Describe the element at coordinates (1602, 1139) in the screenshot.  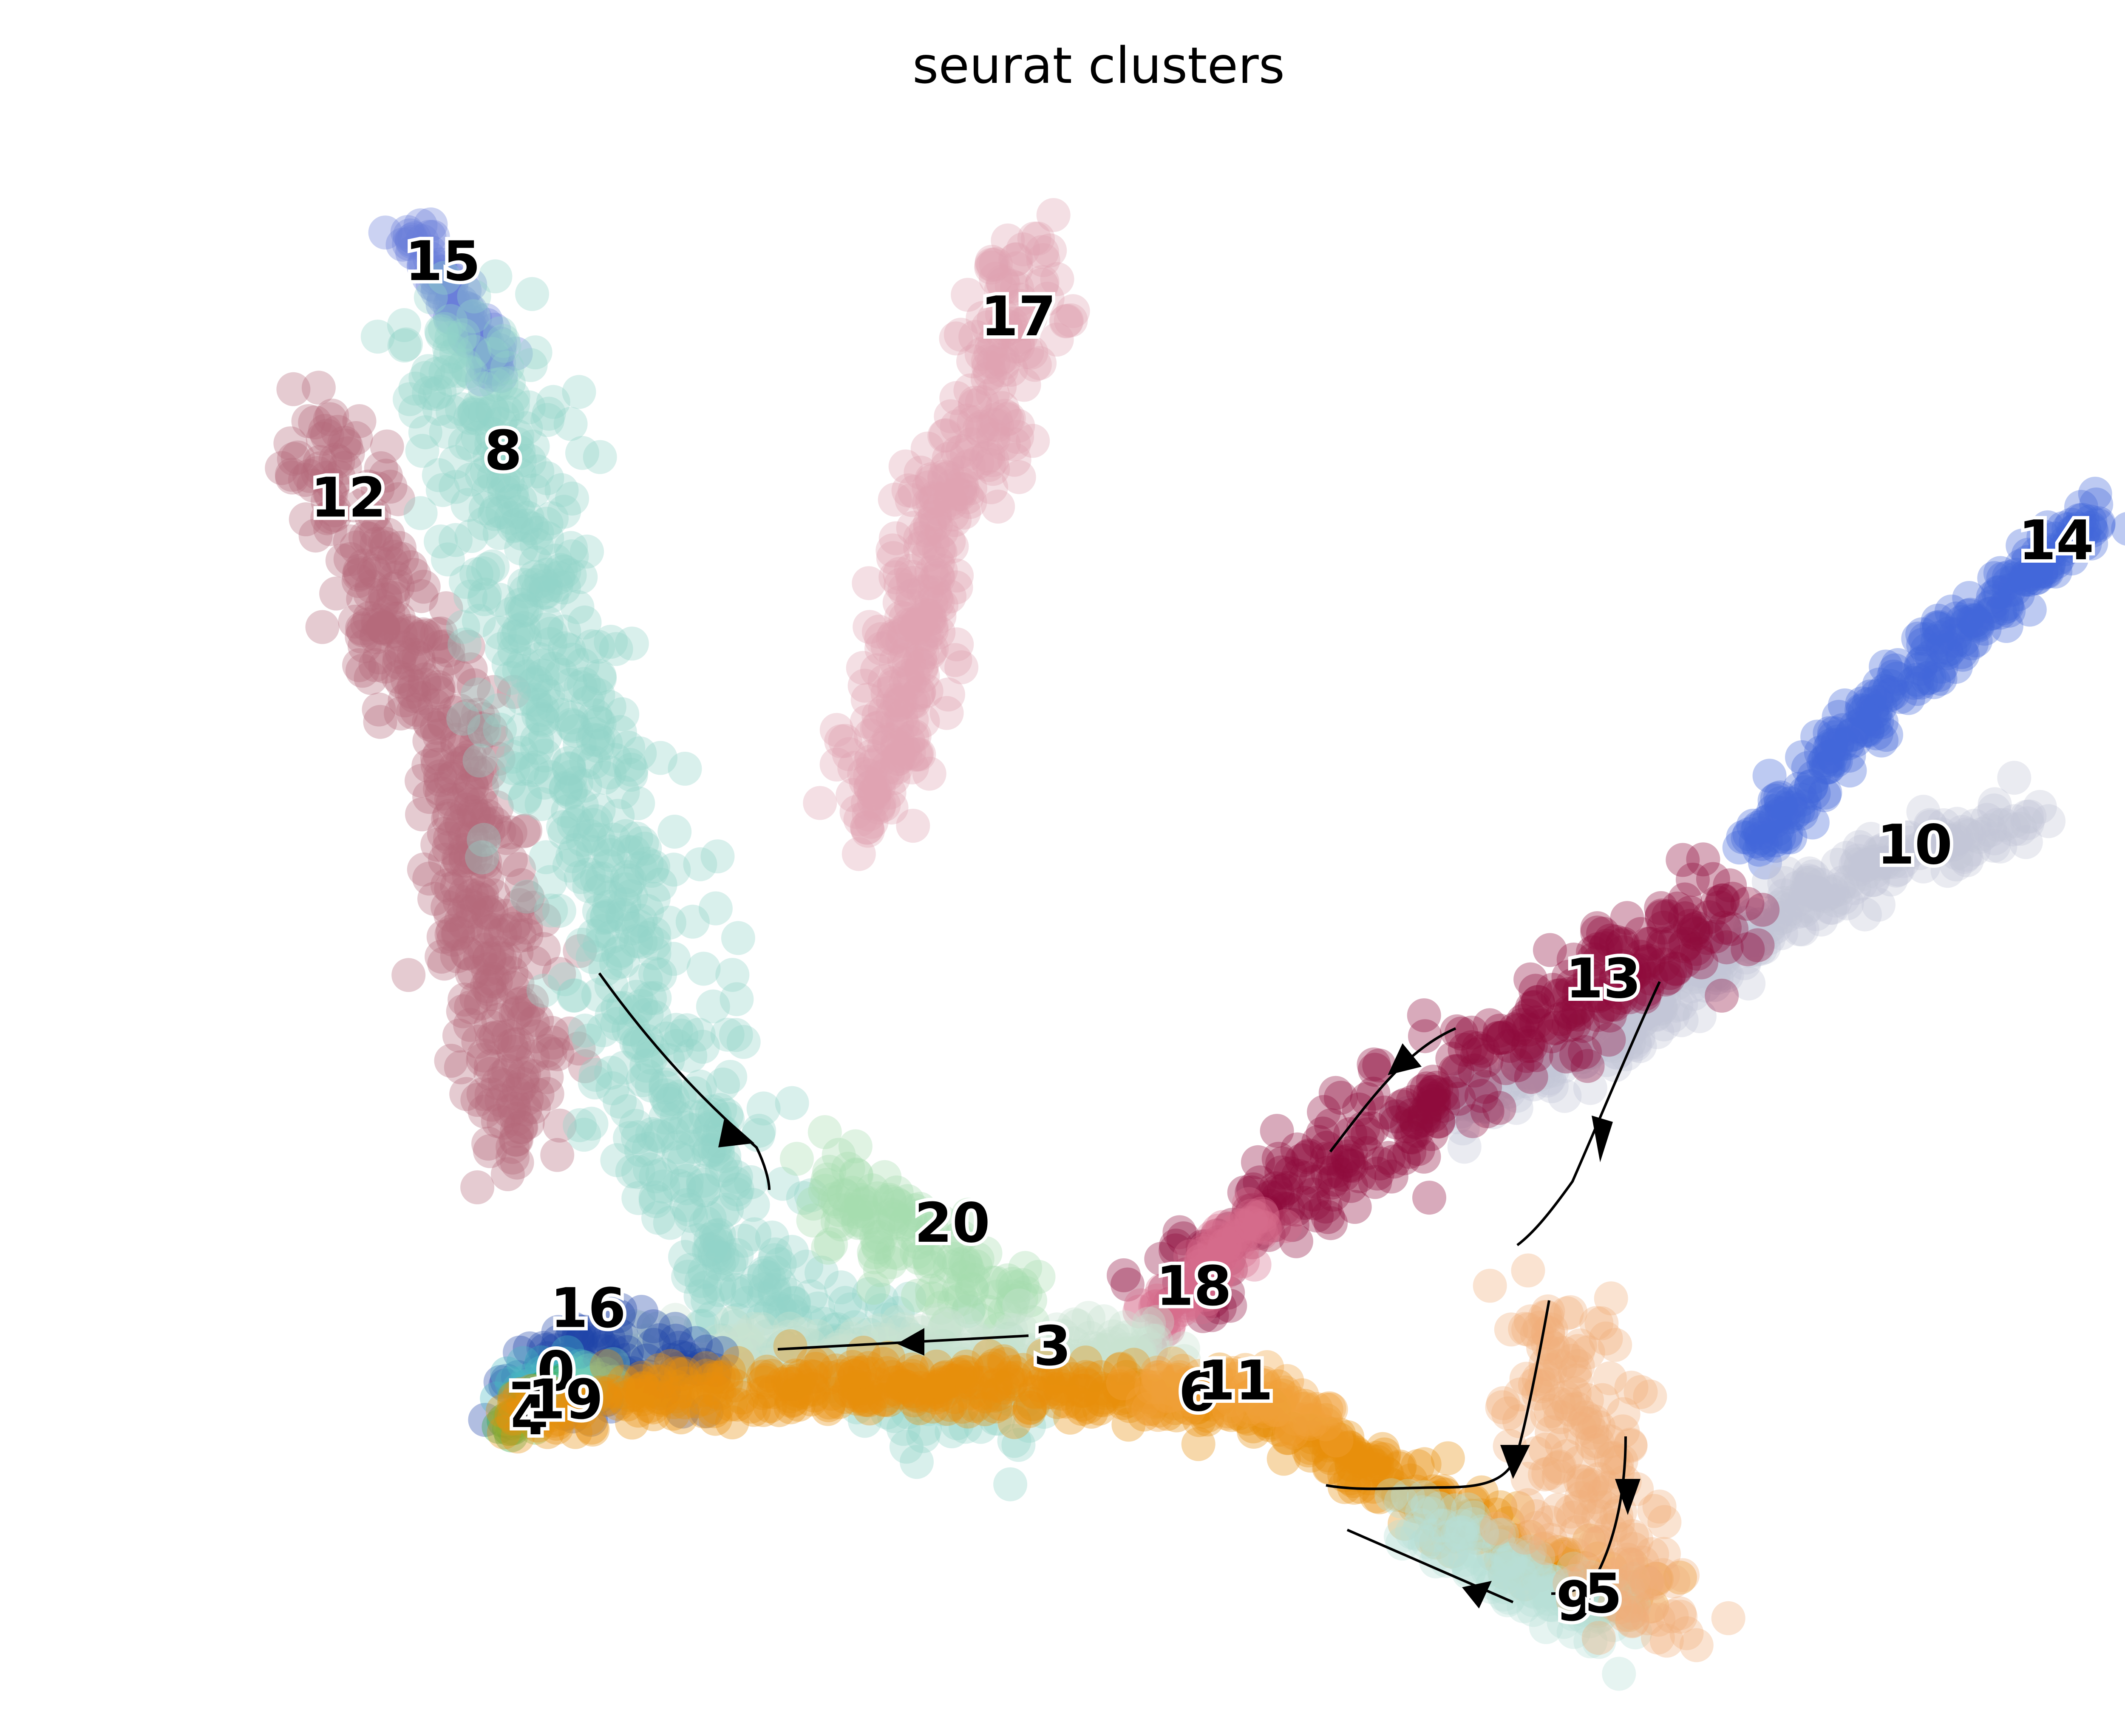
I see `stream-arrowhead` at that location.